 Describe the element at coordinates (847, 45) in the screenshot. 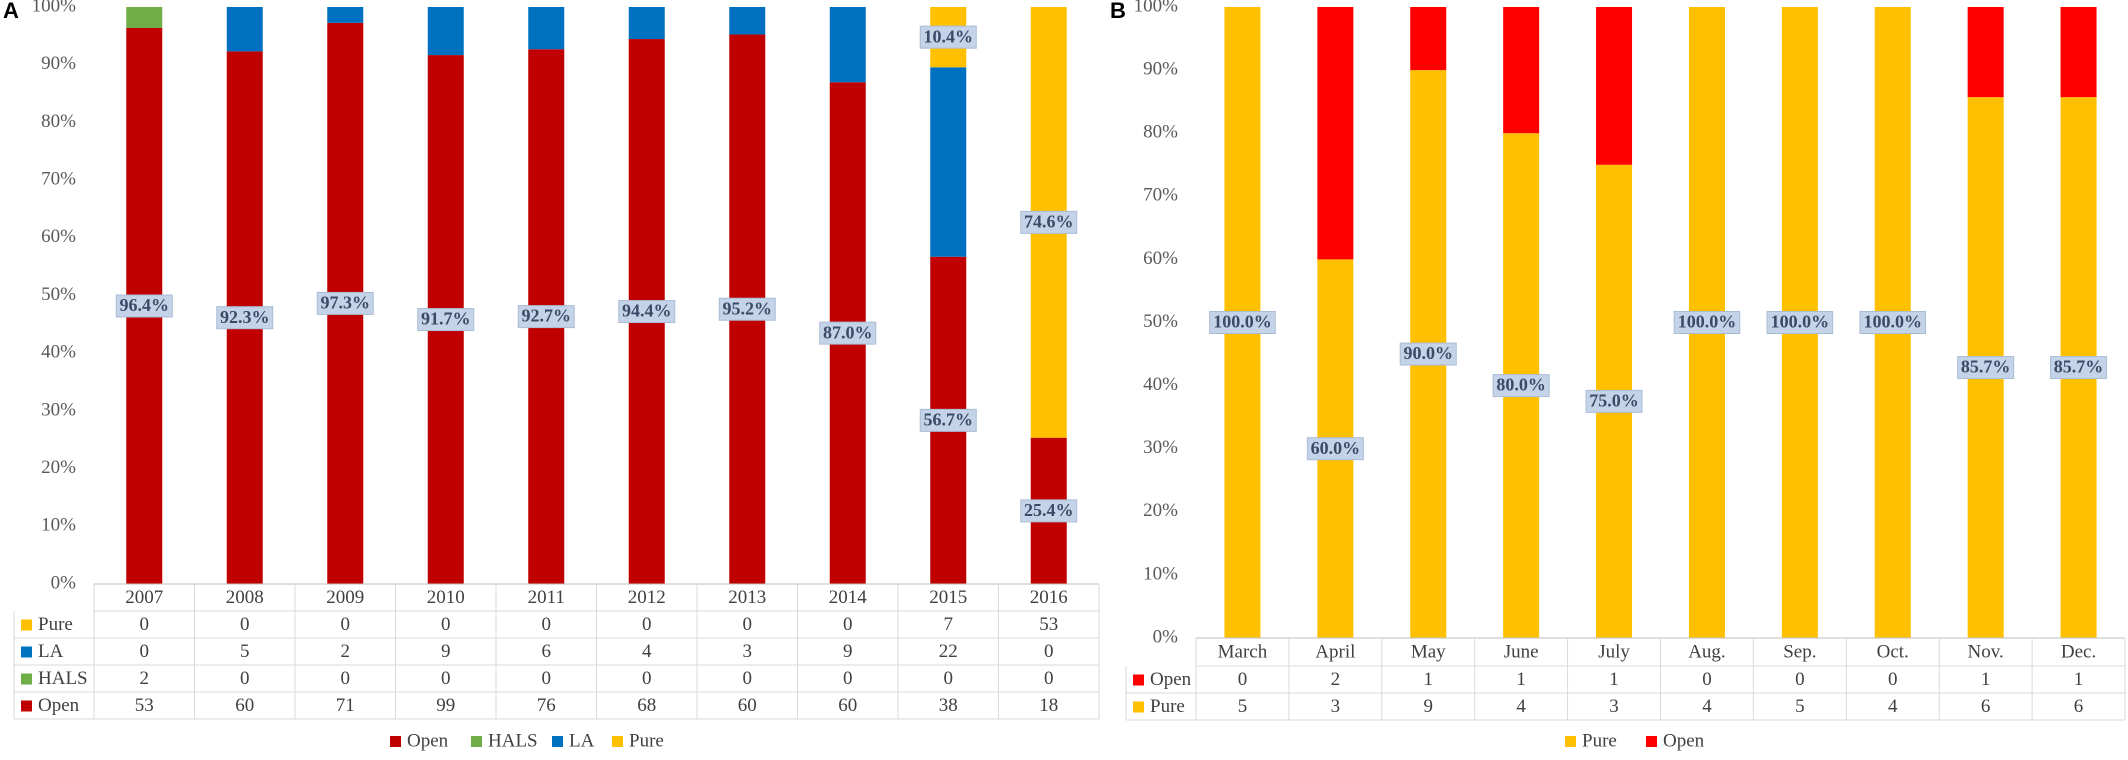

I see `bar-la-2014` at that location.